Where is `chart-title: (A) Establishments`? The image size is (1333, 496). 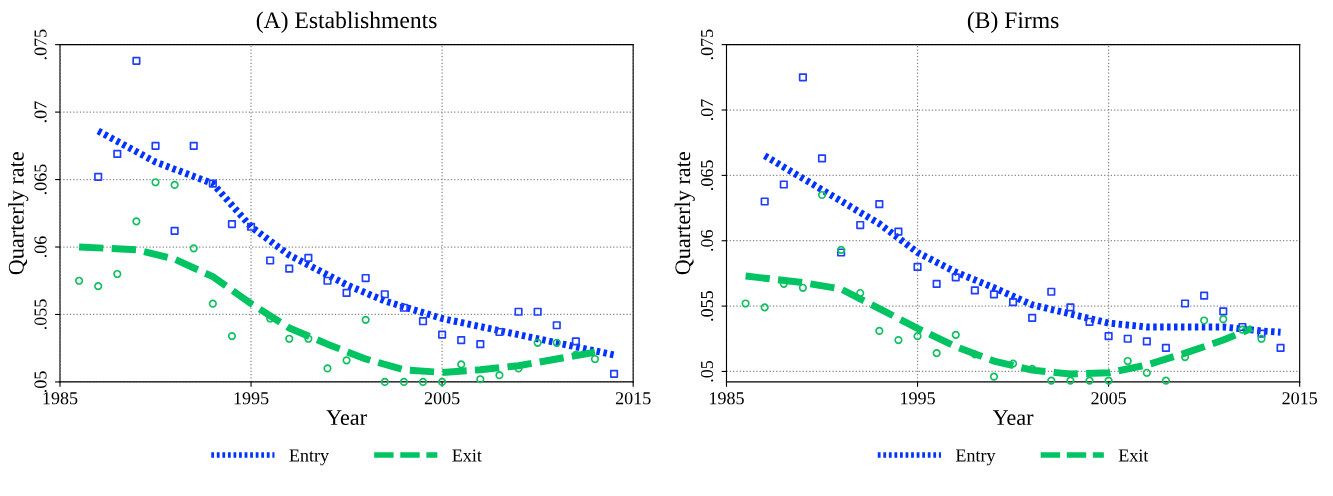 chart-title: (A) Establishments is located at coordinates (346, 22).